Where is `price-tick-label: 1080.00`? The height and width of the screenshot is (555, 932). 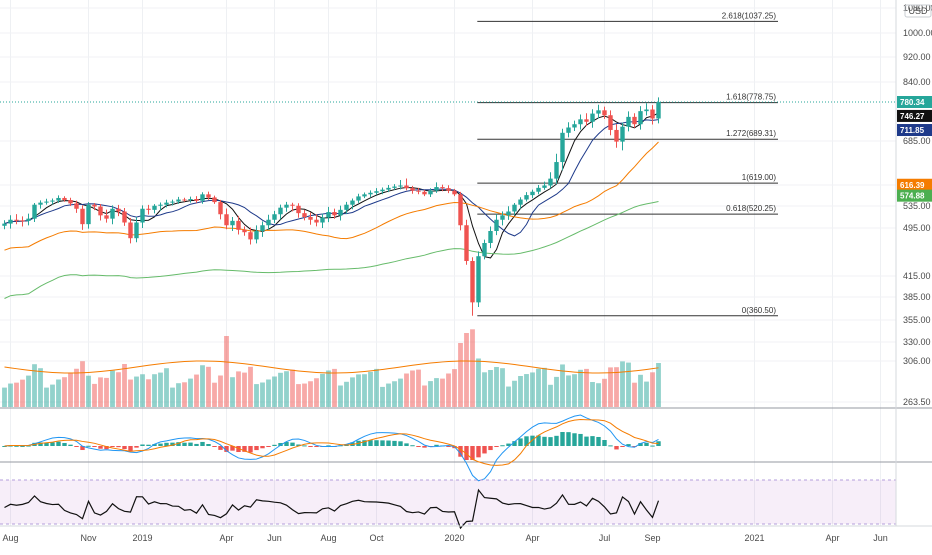 price-tick-label: 1080.00 is located at coordinates (917, 8).